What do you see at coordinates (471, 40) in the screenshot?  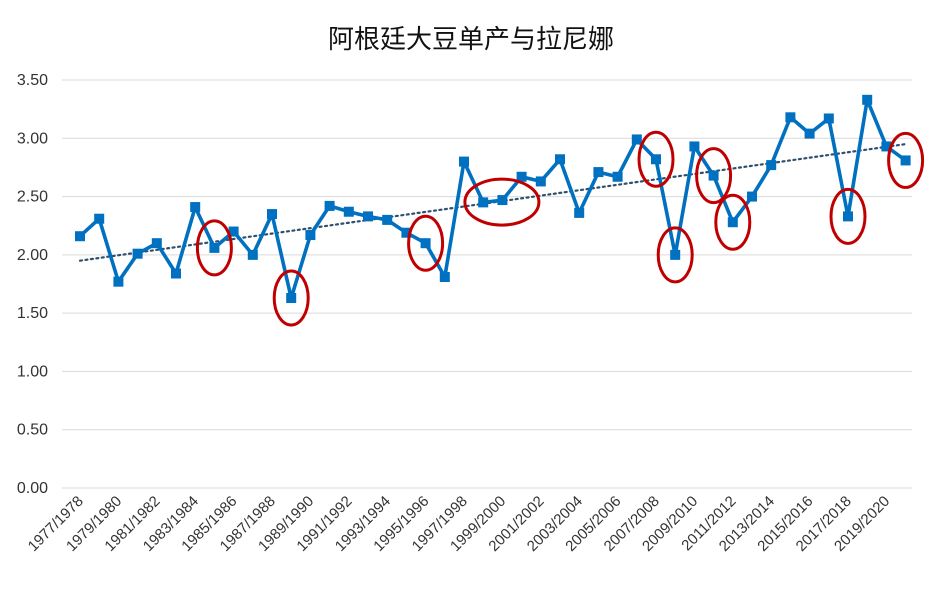 I see `chart-title: 阿根廷大豆单产与拉尼娜` at bounding box center [471, 40].